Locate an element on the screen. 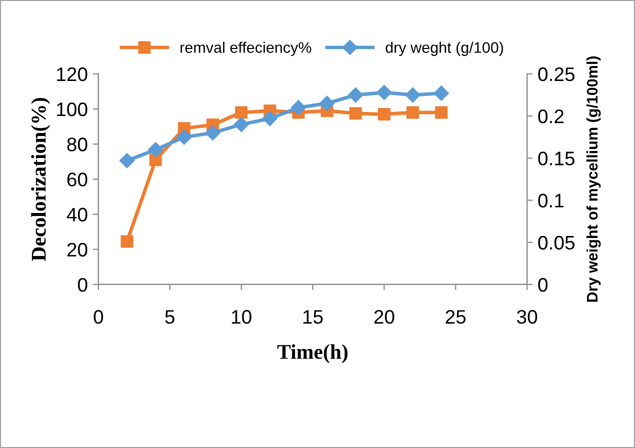  x-tick-label: 30 is located at coordinates (527, 317).